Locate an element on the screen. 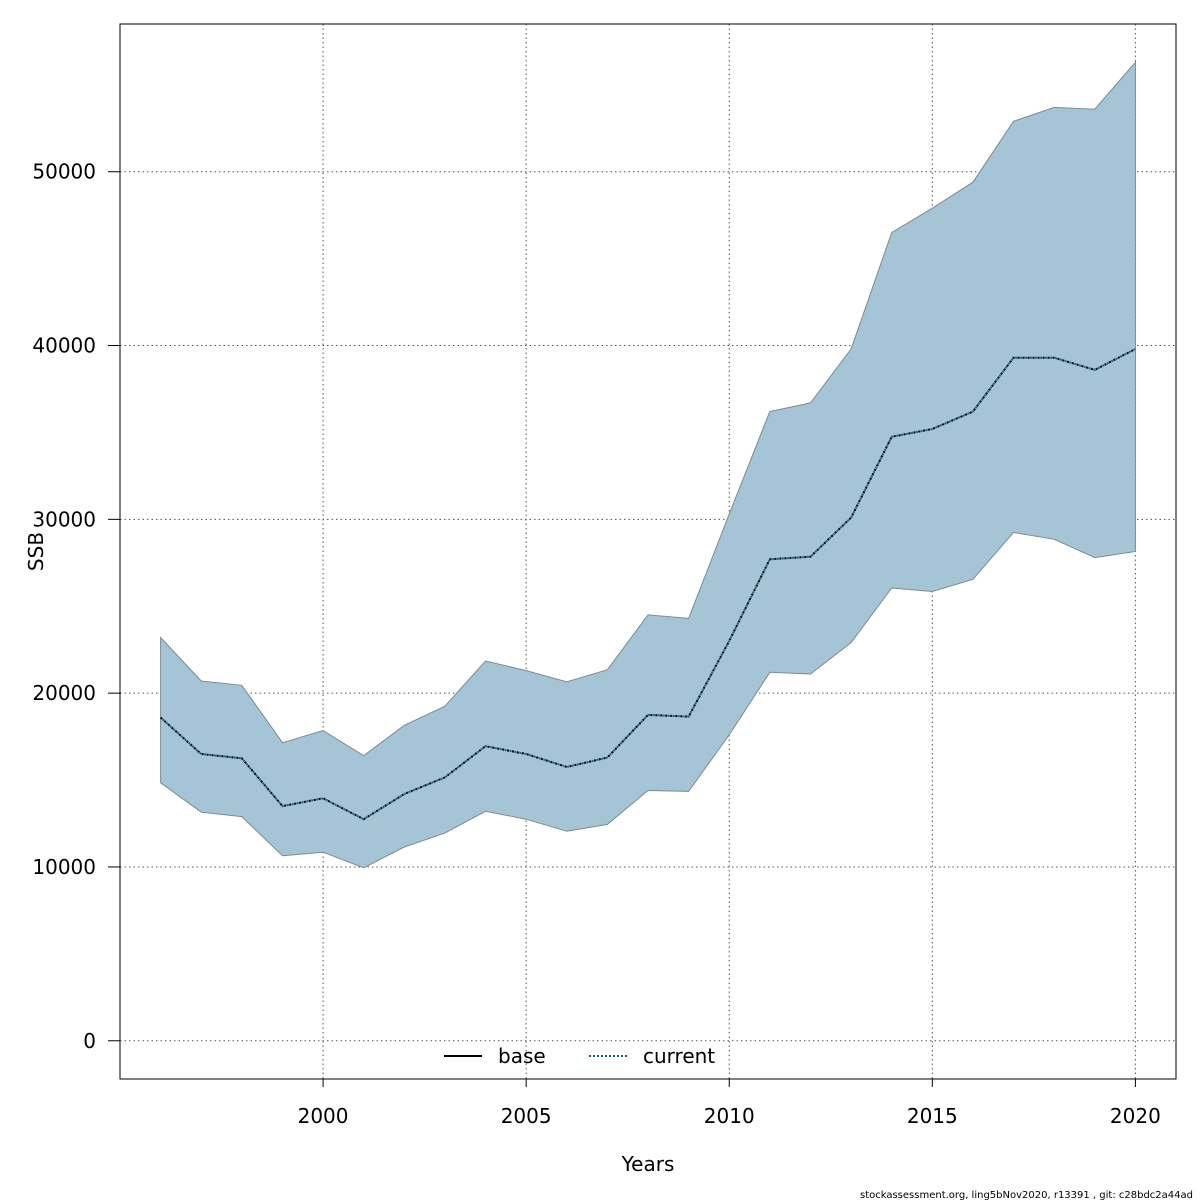 This screenshot has width=1200, height=1200. x-tick-label: 2000 is located at coordinates (323, 1116).